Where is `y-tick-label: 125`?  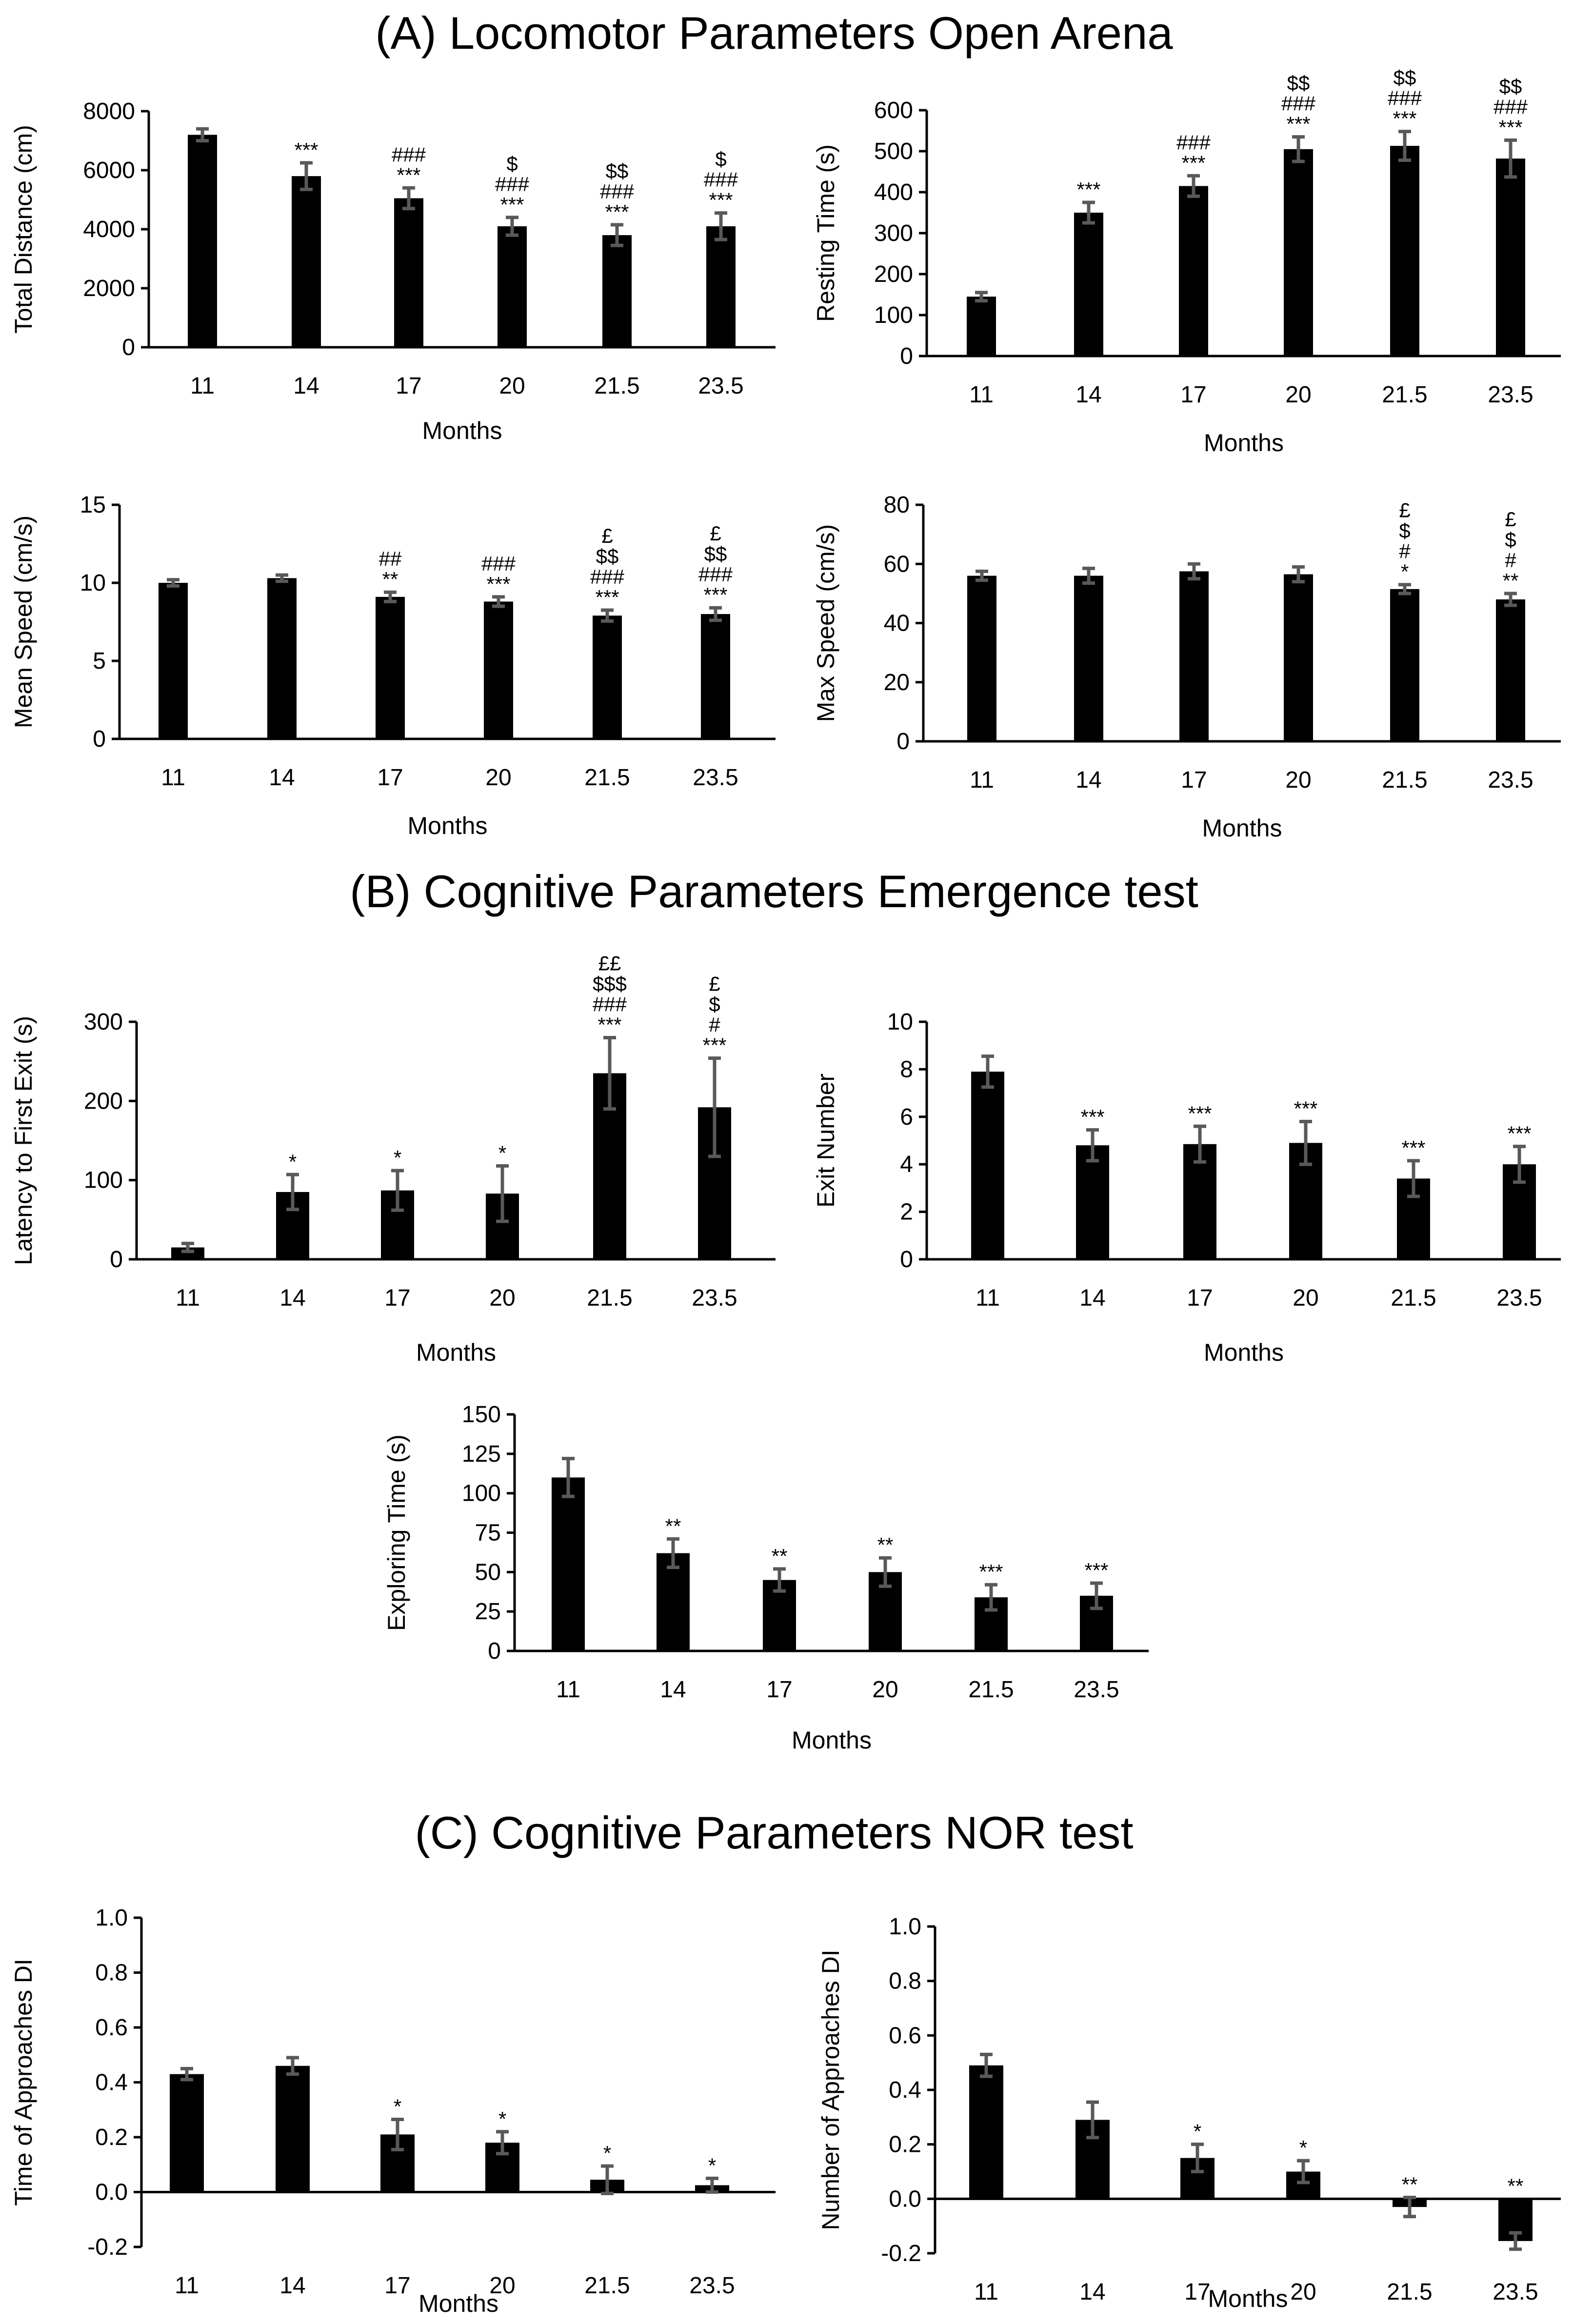 y-tick-label: 125 is located at coordinates (481, 1454).